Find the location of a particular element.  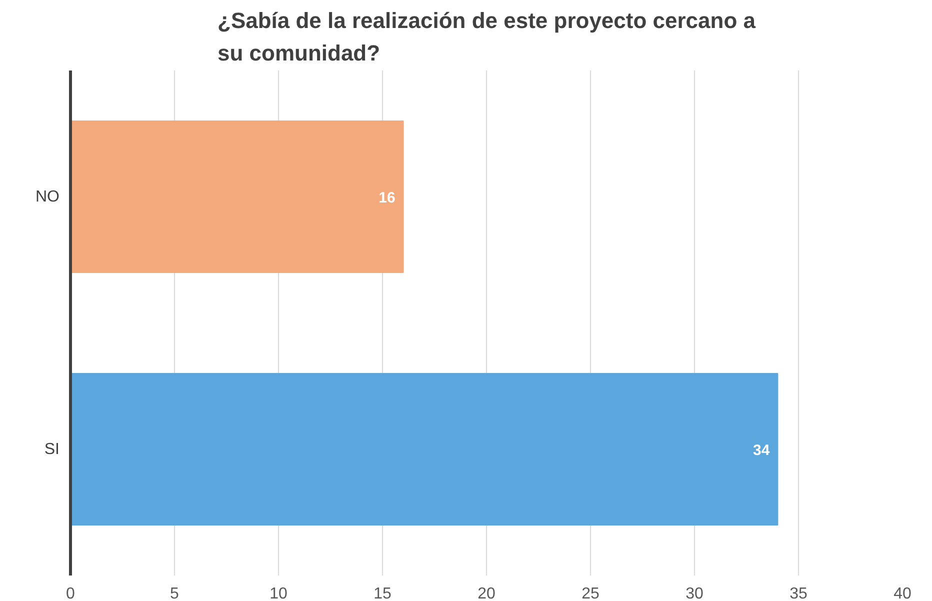

data-label: 34 is located at coordinates (761, 450).